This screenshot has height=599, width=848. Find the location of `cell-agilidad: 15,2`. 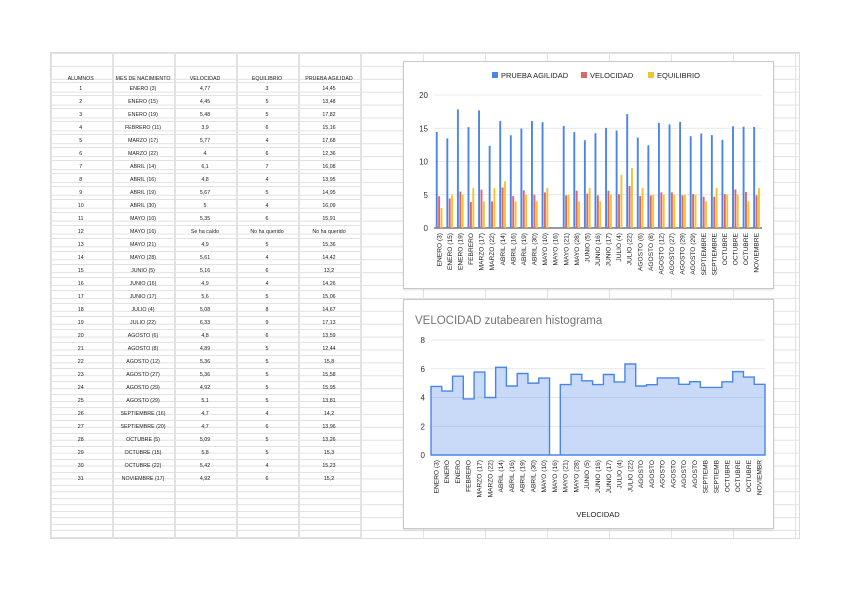

cell-agilidad: 15,2 is located at coordinates (329, 479).